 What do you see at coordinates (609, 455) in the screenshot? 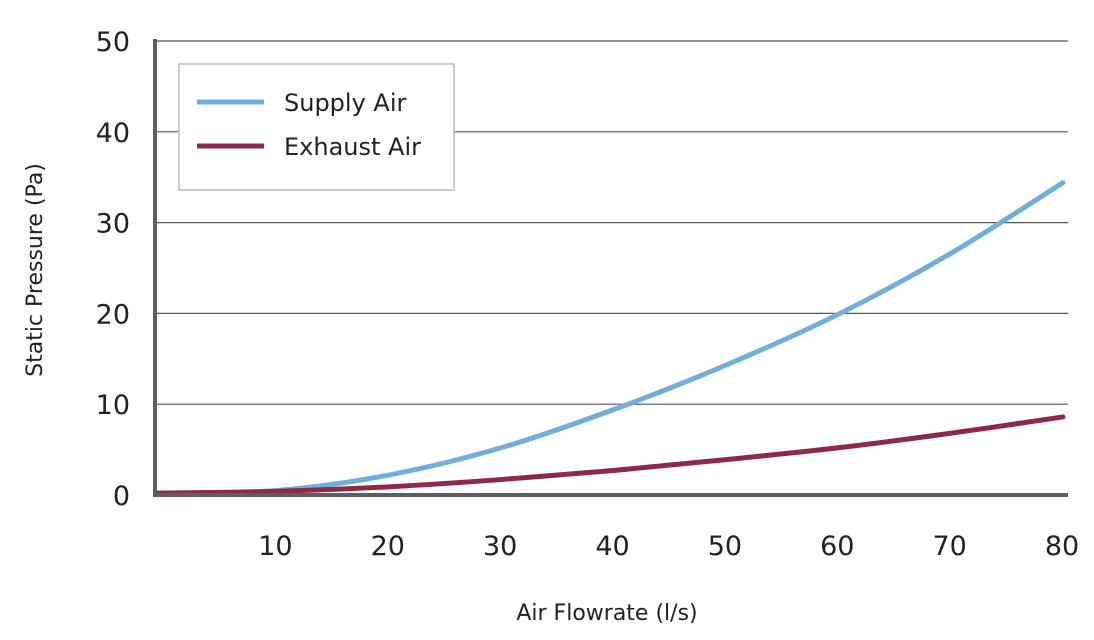
I see `series-line-exhaust-air` at bounding box center [609, 455].